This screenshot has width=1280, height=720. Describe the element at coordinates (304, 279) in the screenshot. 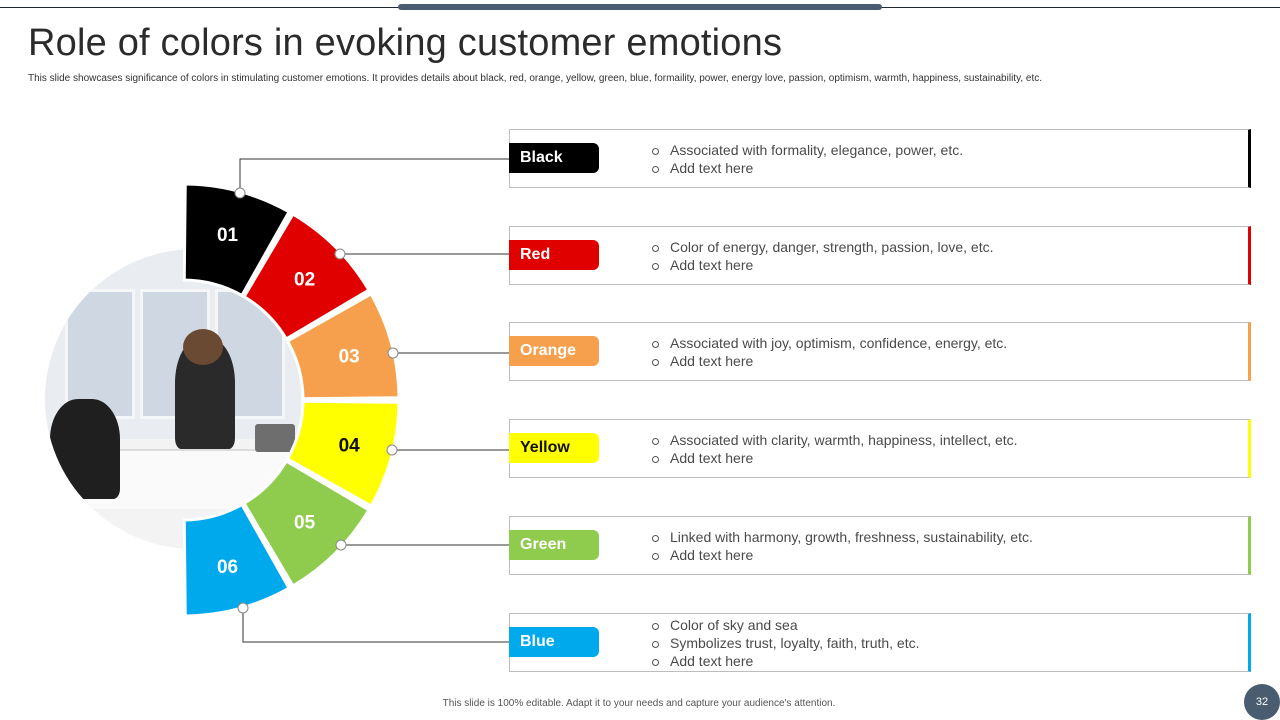

I see `segment-number-02: 02` at that location.